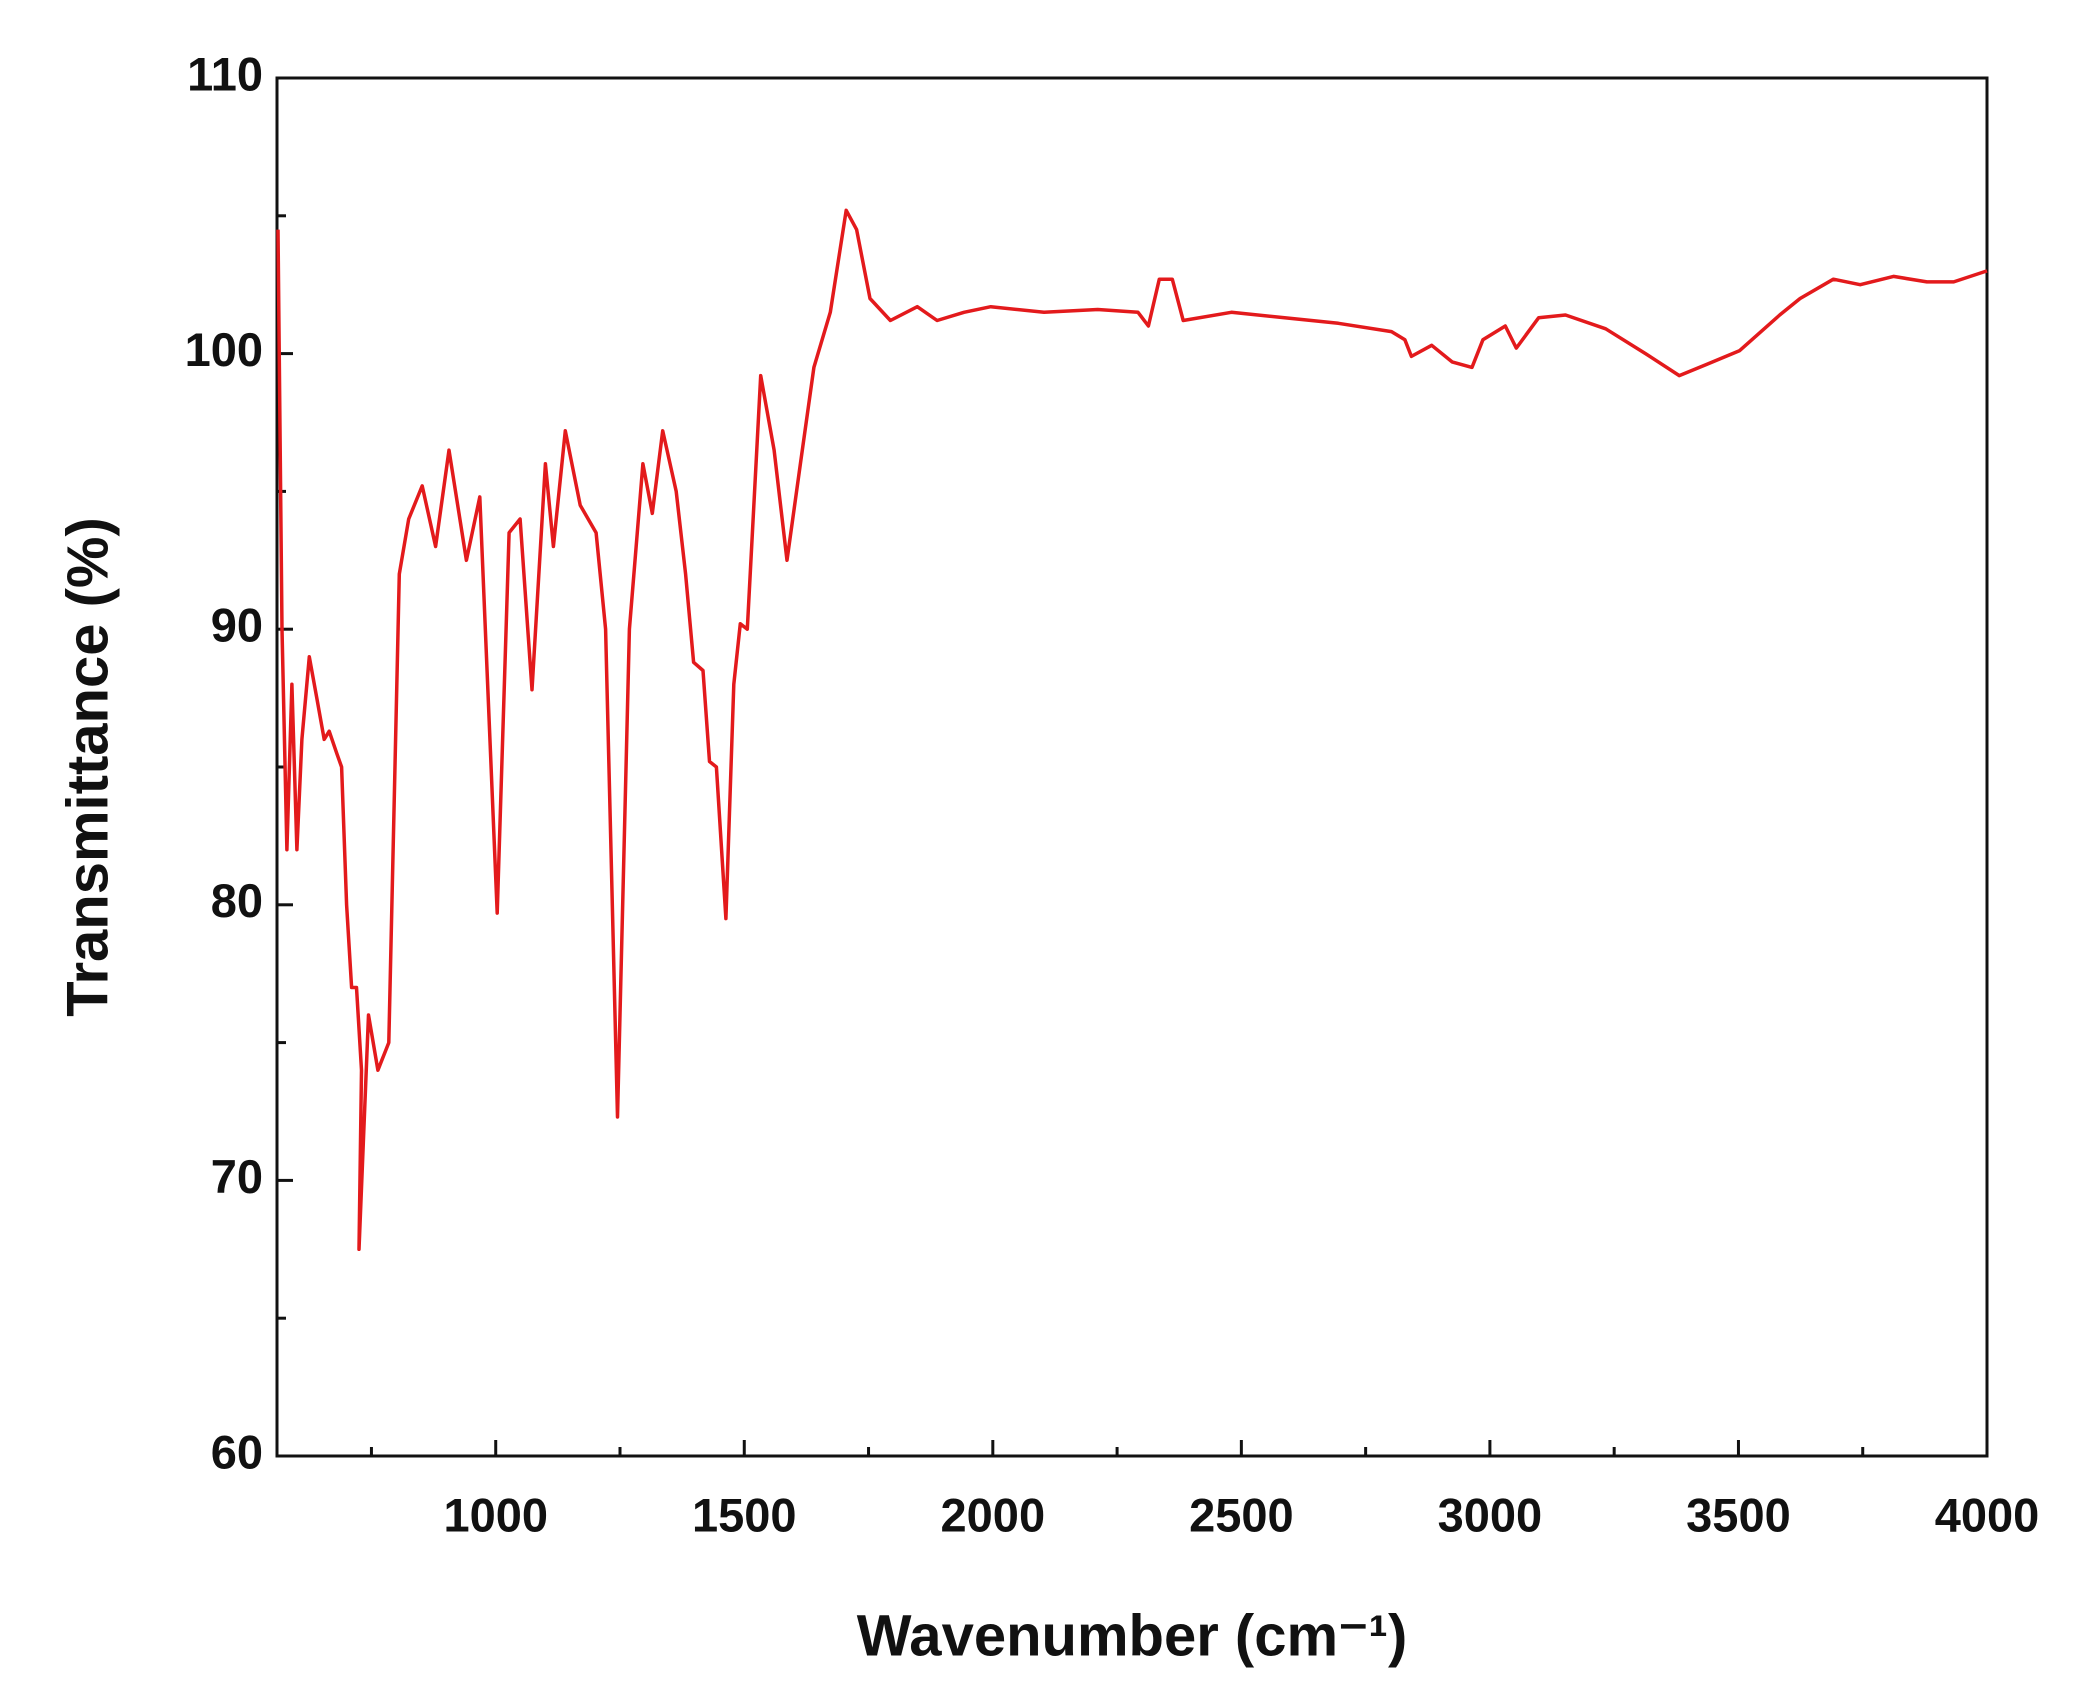 Image resolution: width=2092 pixels, height=1708 pixels. I want to click on x-tick-label: 3500, so click(1738, 1514).